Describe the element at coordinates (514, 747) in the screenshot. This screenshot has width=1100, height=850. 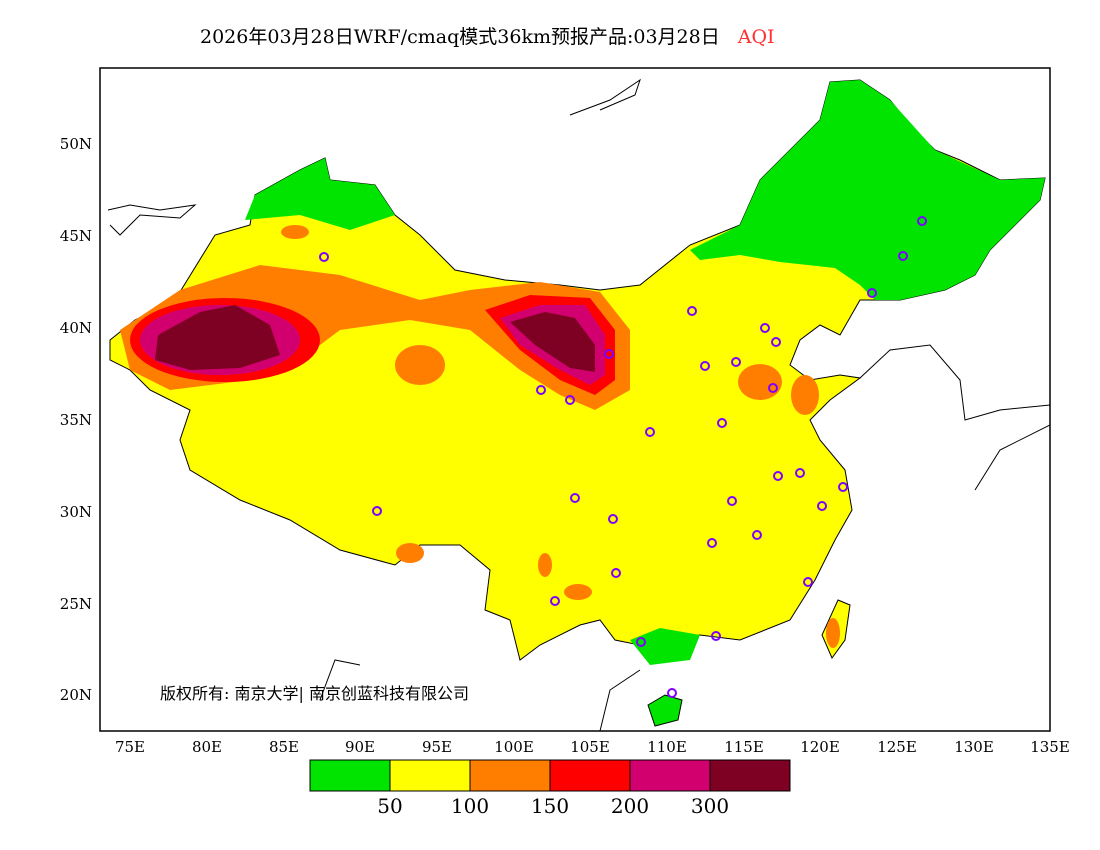
I see `lon-label: 100E` at that location.